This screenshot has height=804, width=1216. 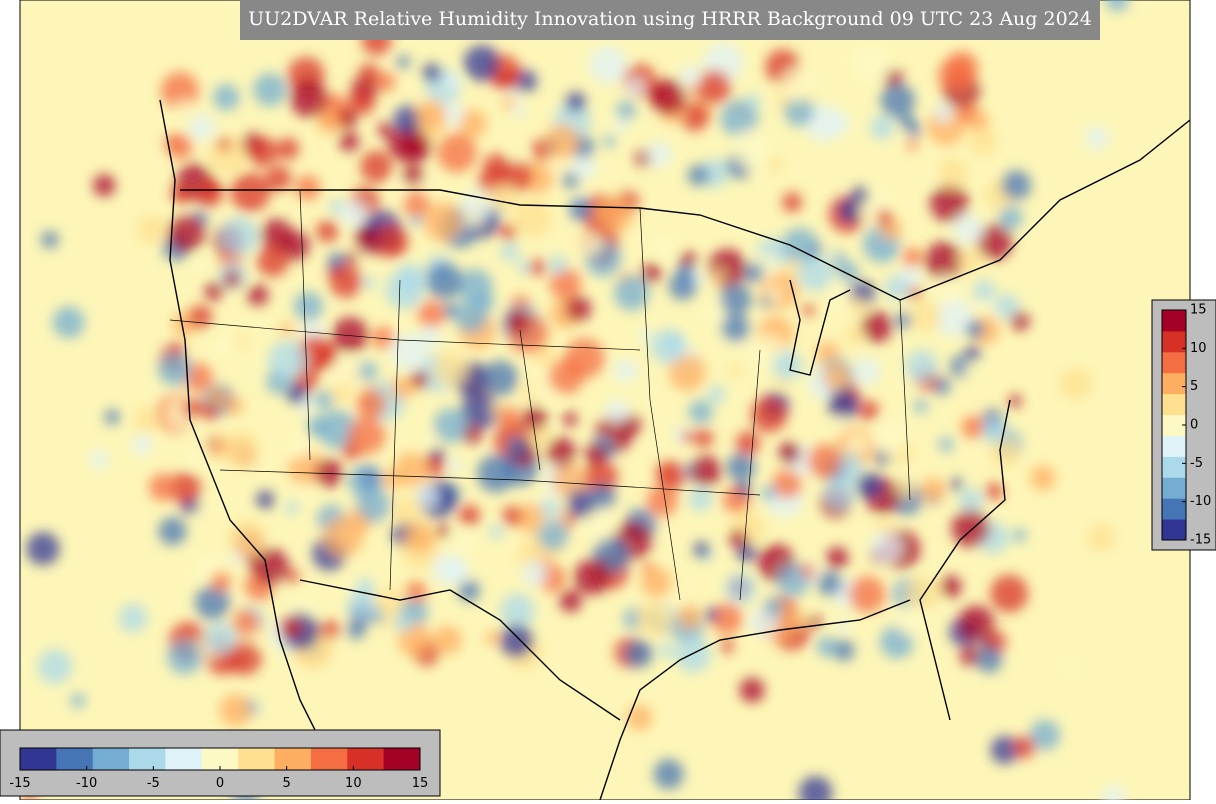 I want to click on colorbar-tick-label: -15, so click(x=19, y=783).